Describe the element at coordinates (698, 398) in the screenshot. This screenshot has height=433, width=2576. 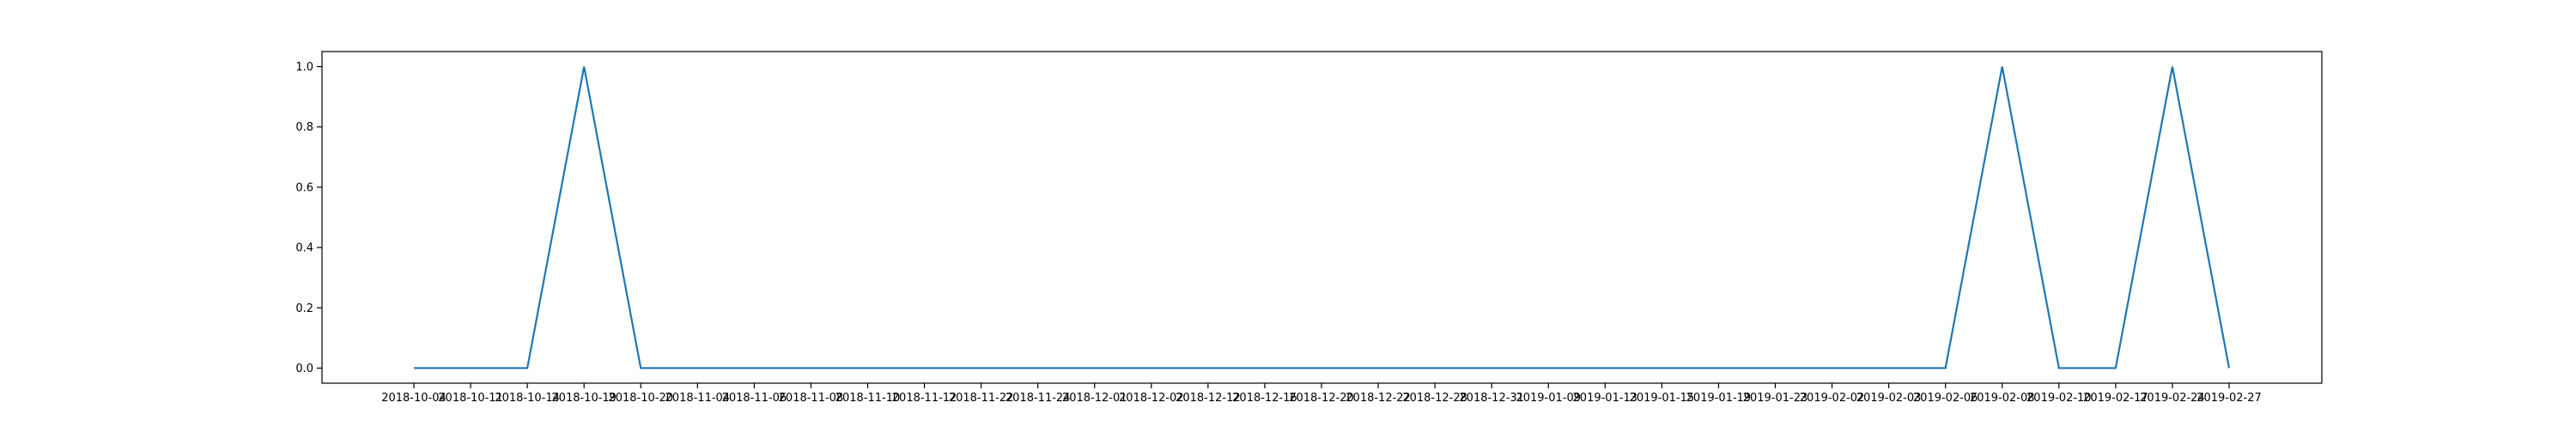
I see `x-tick-label: 2018-11-04` at that location.